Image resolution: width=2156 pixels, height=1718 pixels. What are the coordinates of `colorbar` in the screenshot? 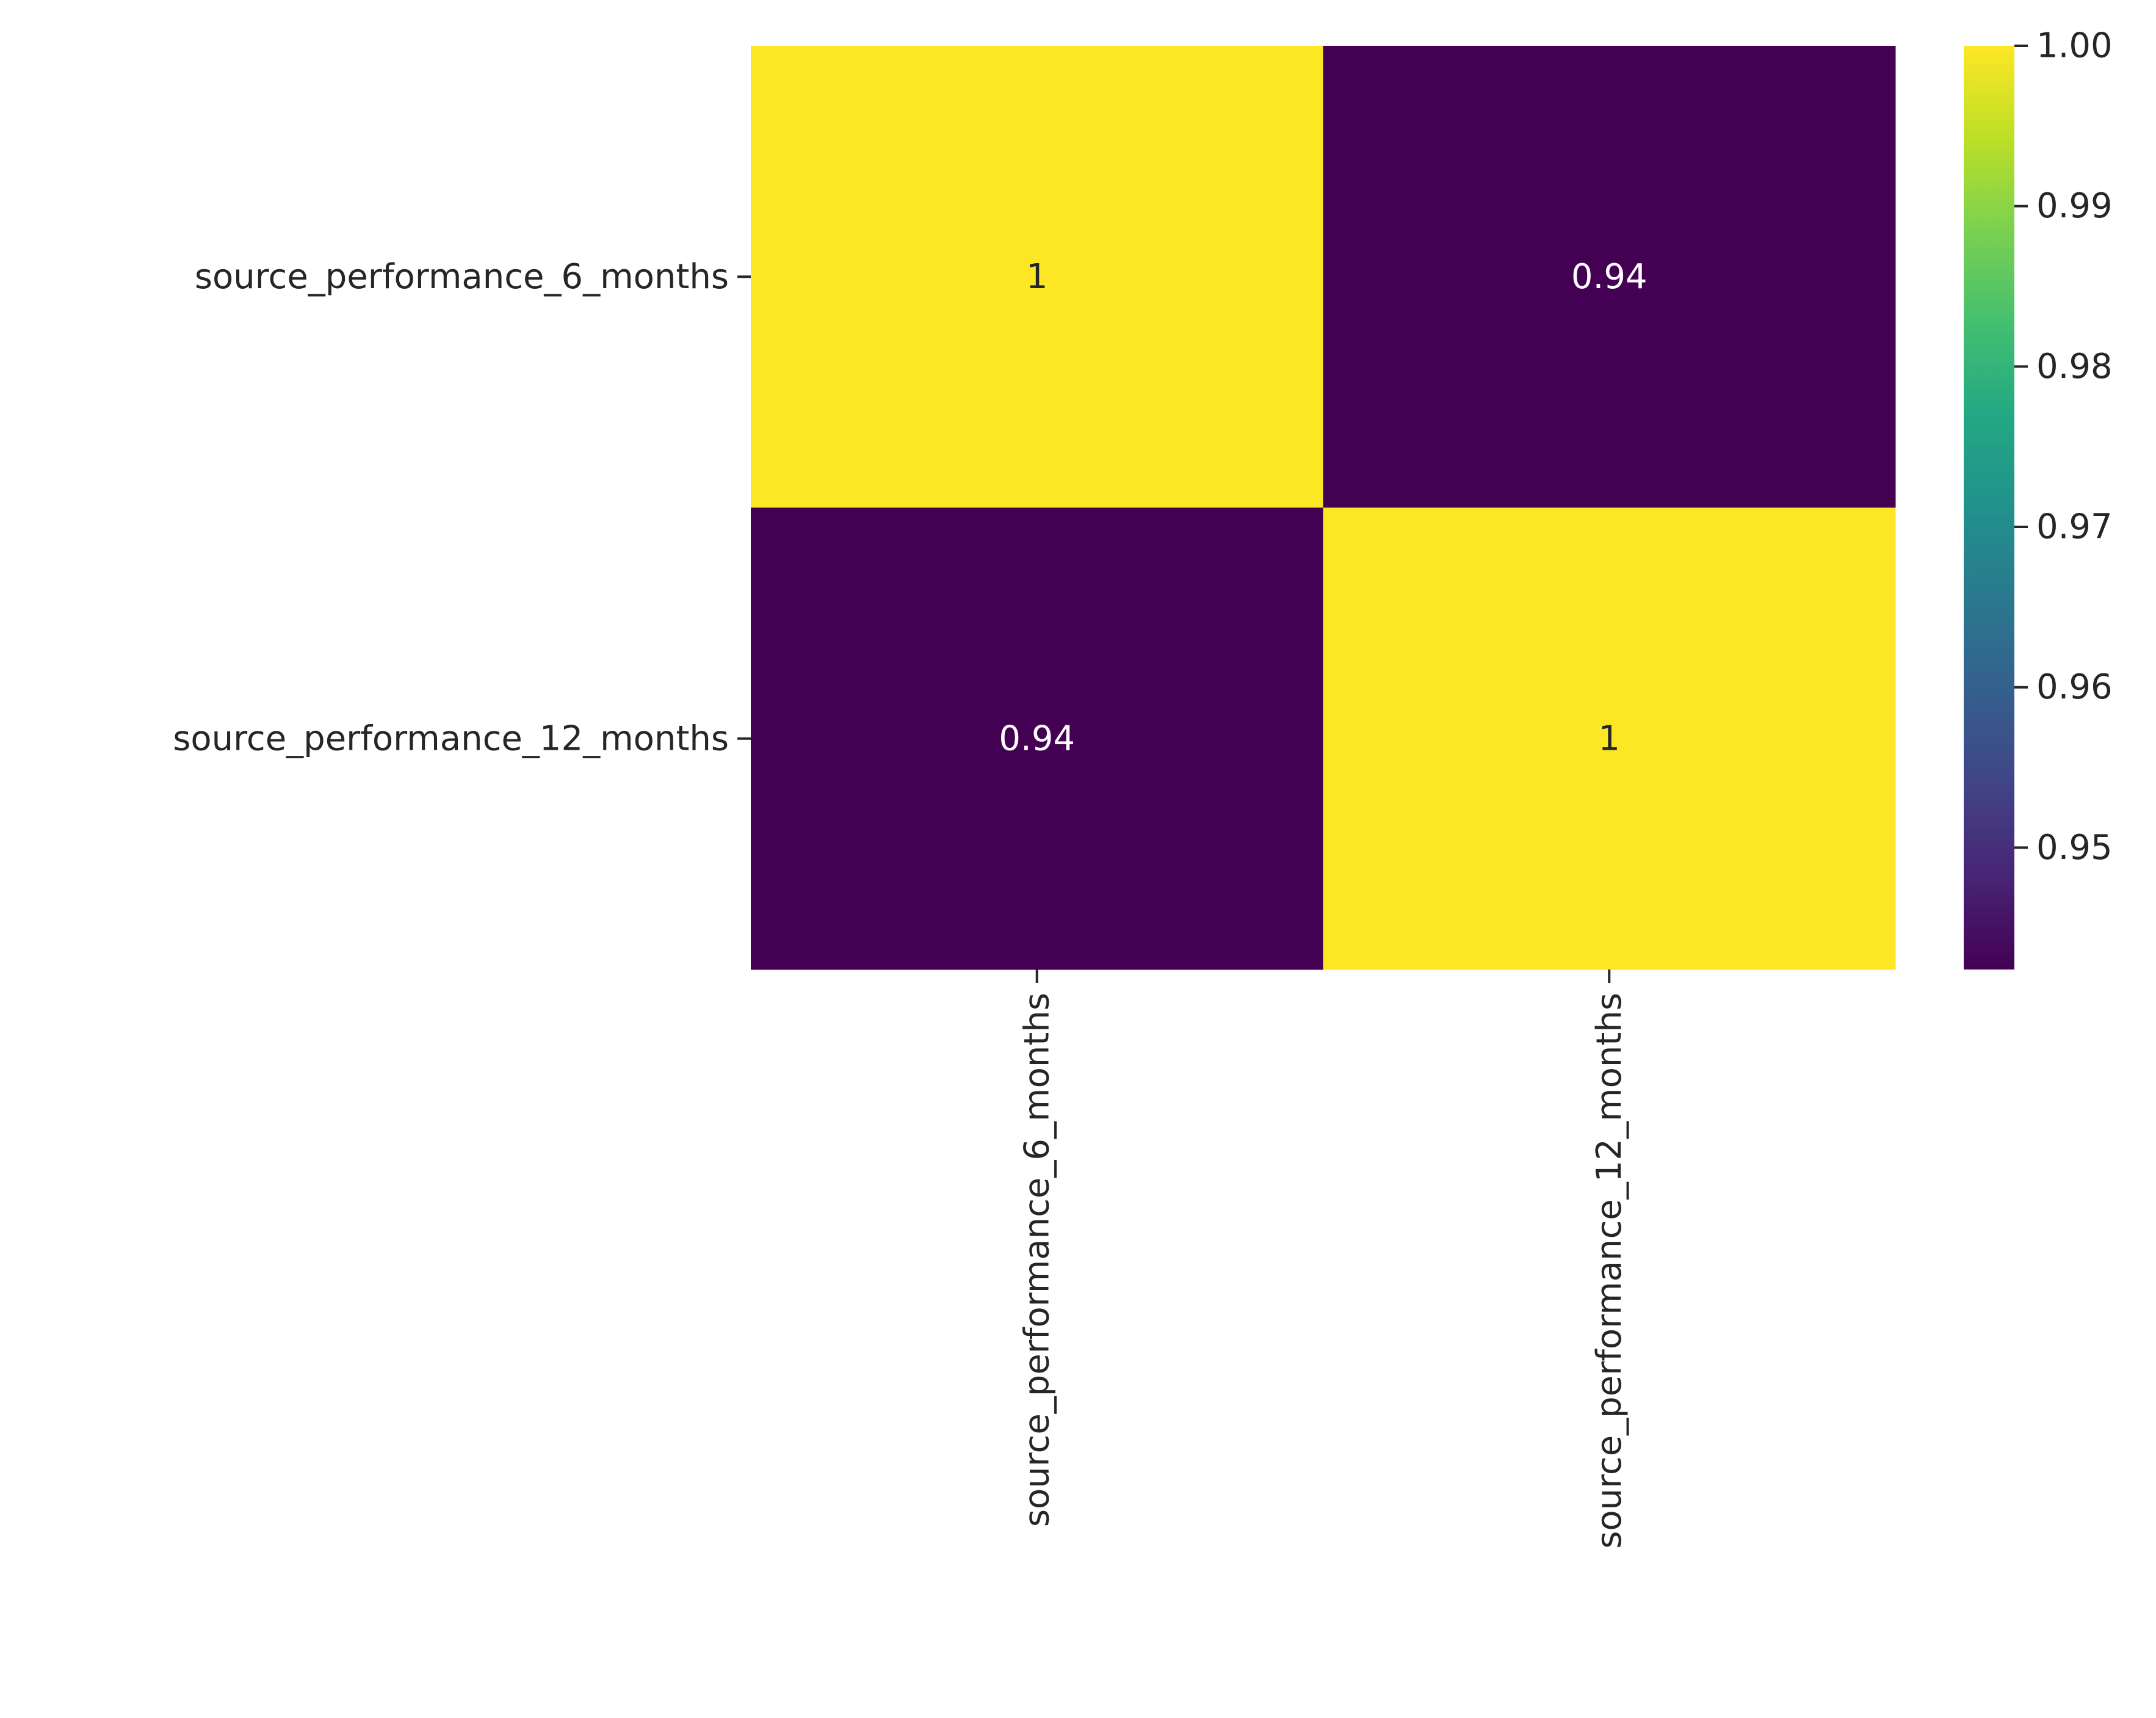 It's located at (1989, 508).